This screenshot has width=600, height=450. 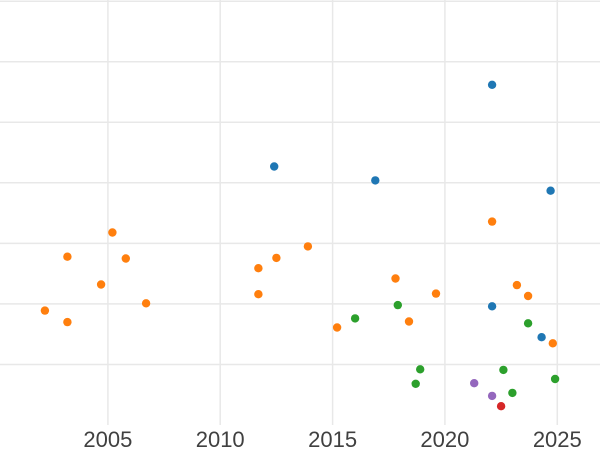 I want to click on series-purple, so click(x=483, y=390).